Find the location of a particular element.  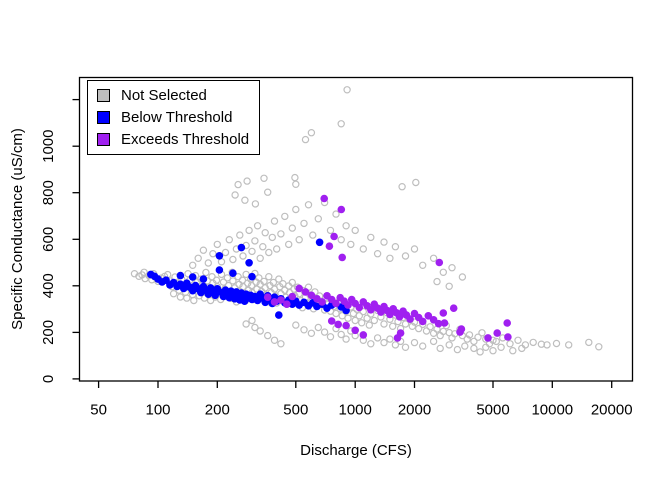

x-tick-label: 10000 is located at coordinates (552, 410).